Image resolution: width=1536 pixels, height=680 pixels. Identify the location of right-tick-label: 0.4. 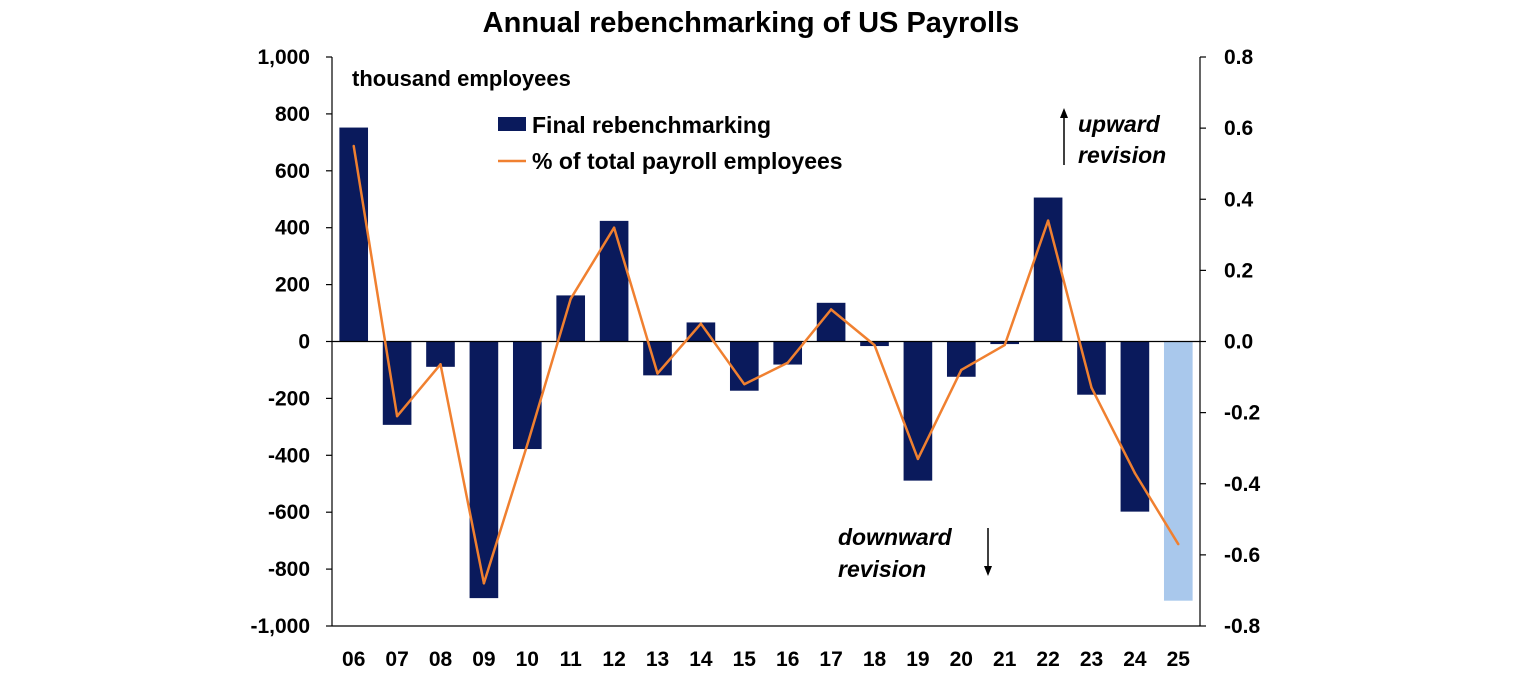
(1239, 199).